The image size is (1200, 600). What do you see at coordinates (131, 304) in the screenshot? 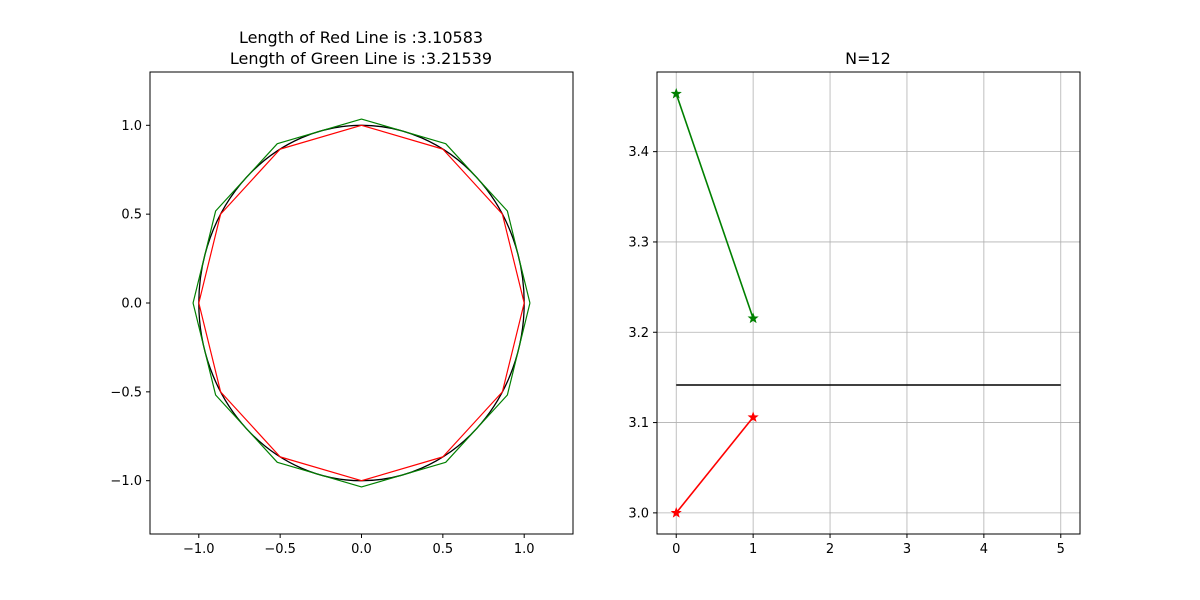
I see `left-chart-ytick-label: 0.0` at bounding box center [131, 304].